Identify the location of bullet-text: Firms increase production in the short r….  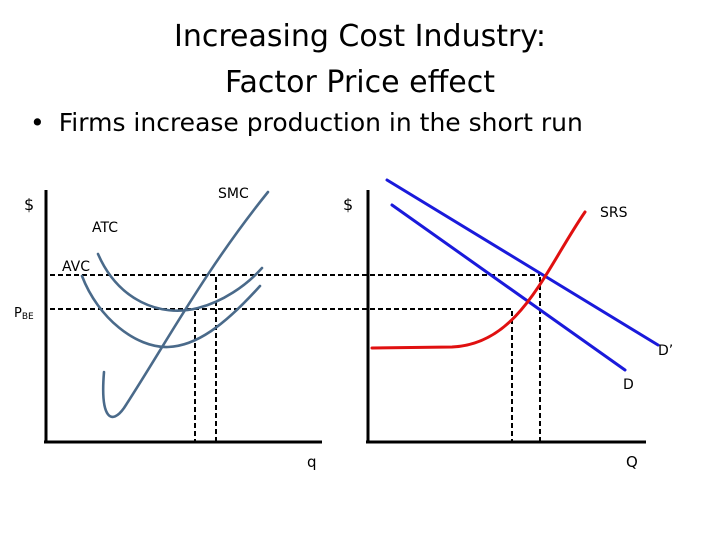
(320, 122).